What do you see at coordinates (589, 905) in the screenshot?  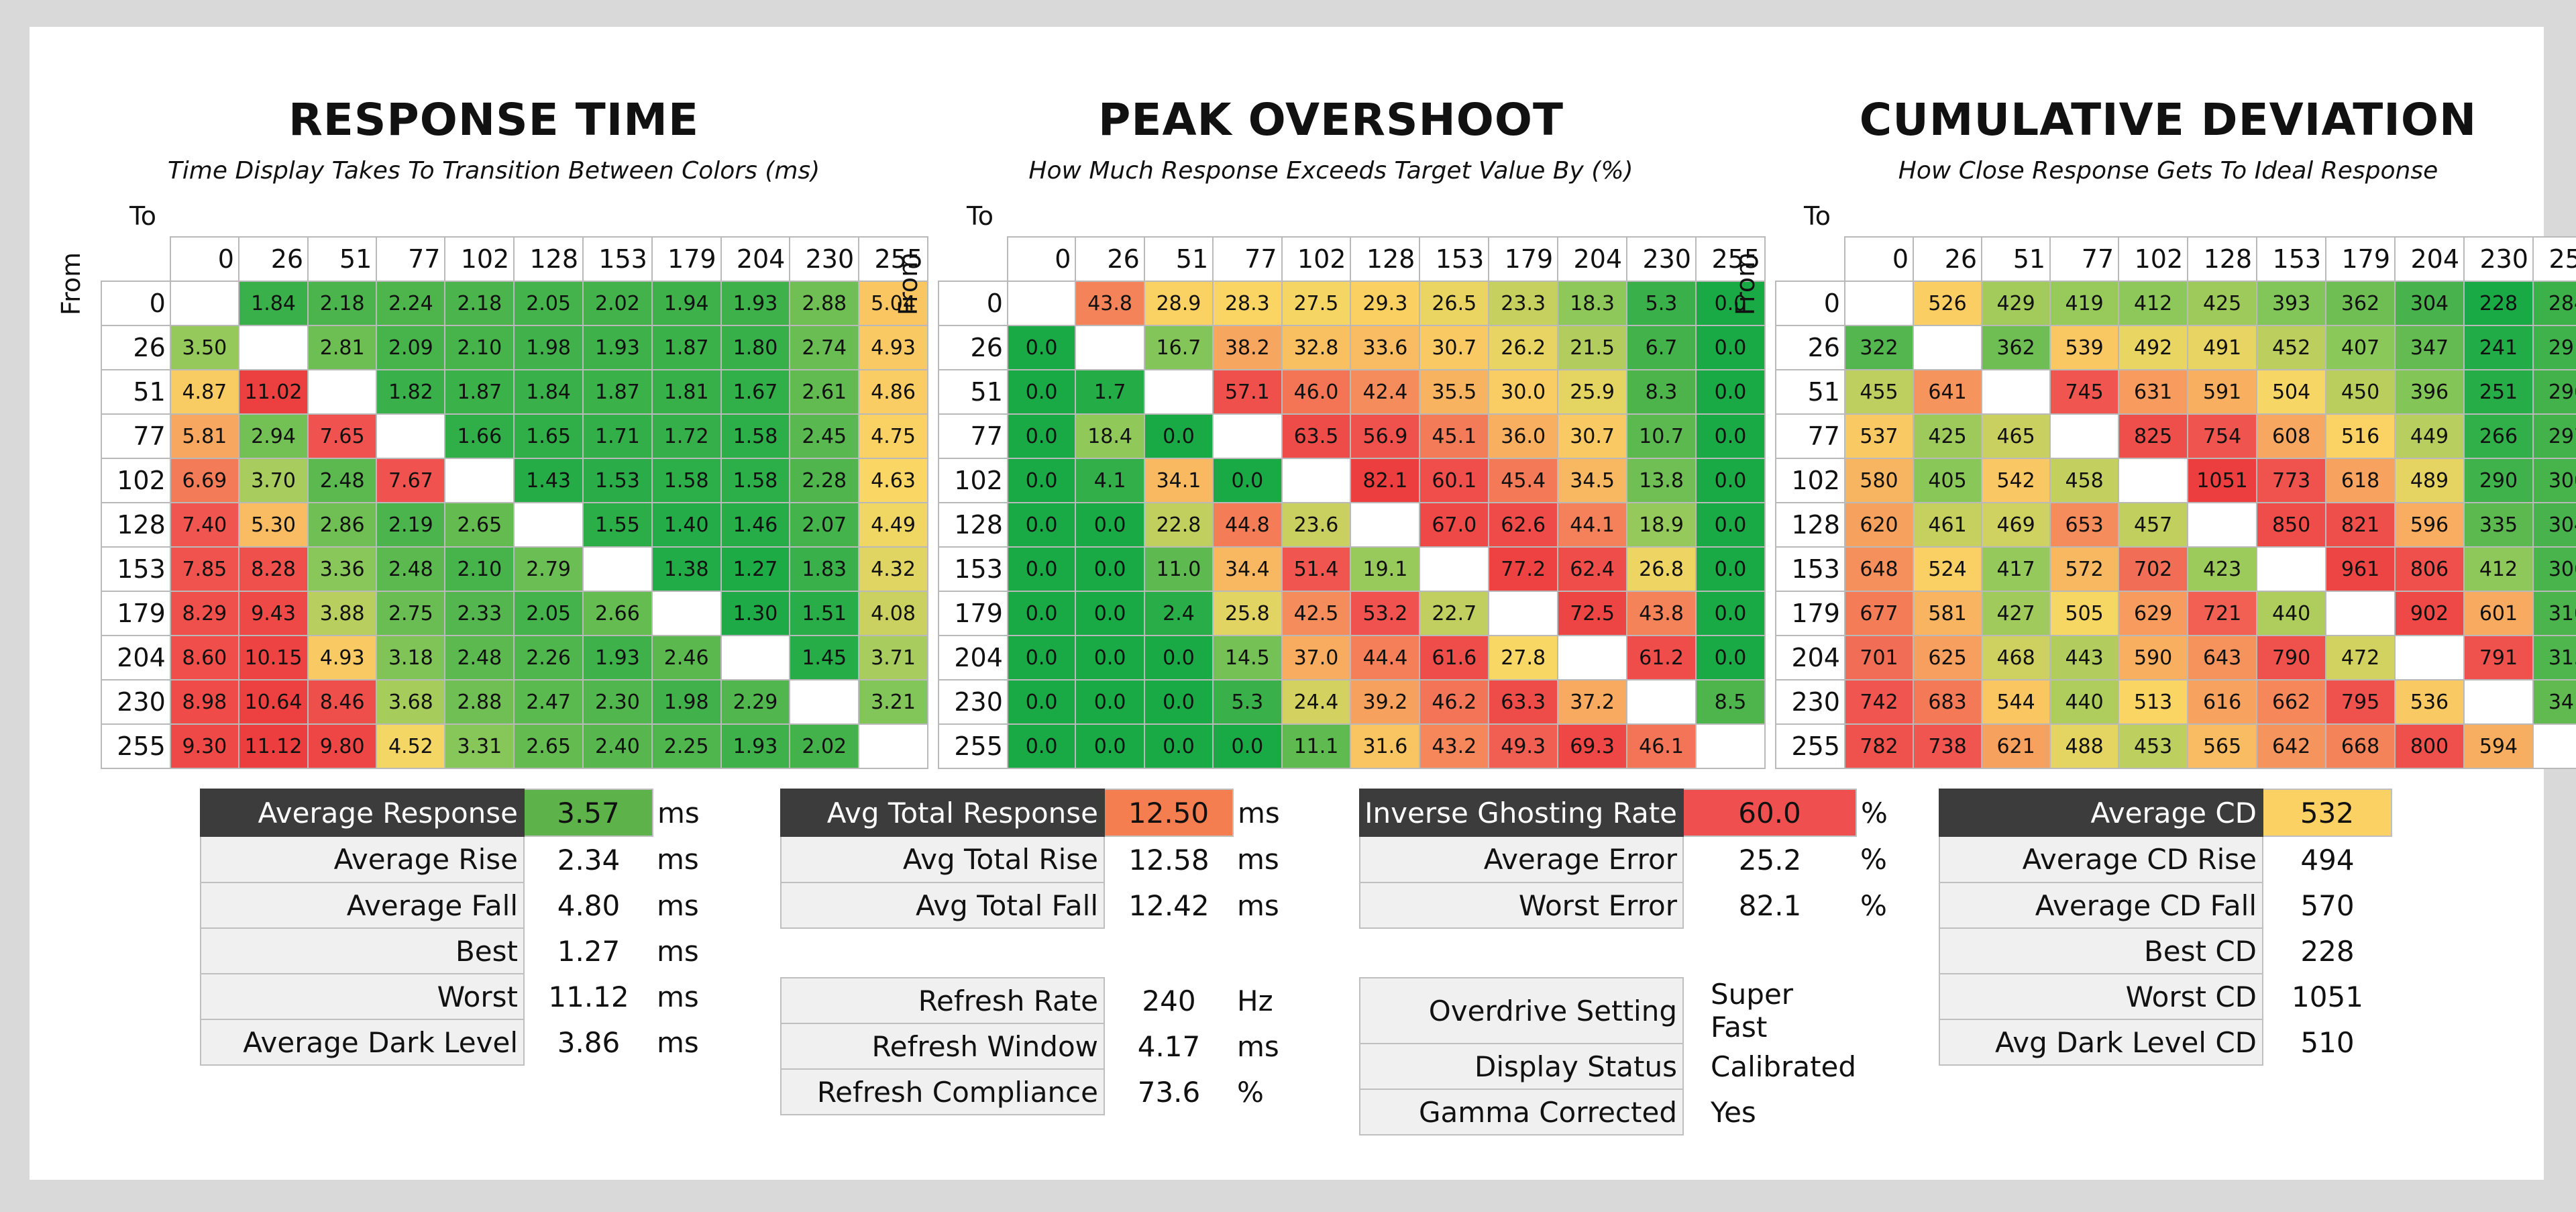 I see `stat-value: 4.80` at bounding box center [589, 905].